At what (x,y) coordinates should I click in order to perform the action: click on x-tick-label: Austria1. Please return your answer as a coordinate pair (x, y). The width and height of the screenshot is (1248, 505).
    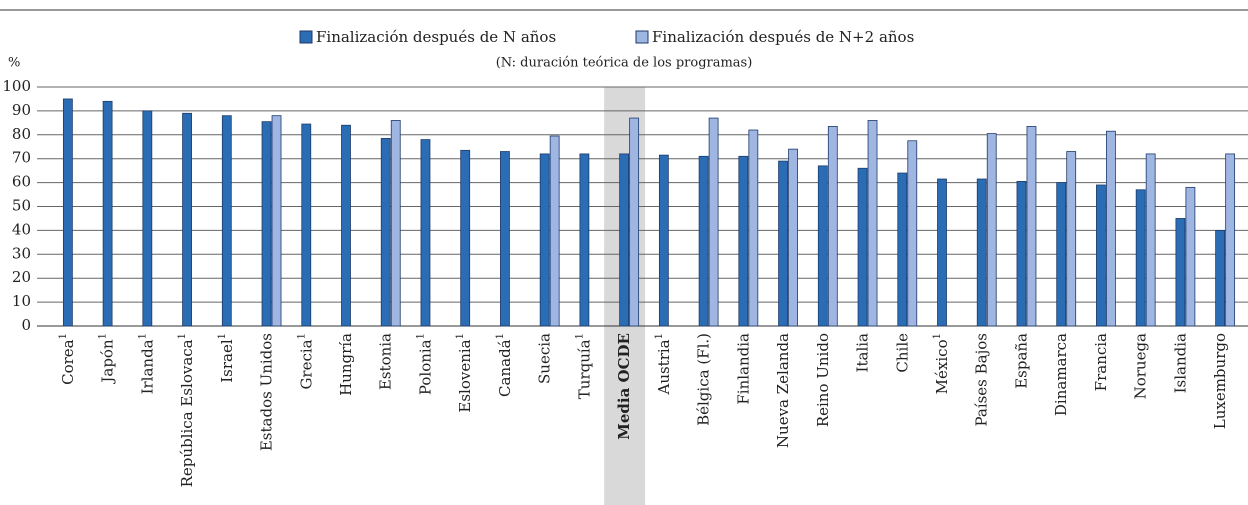
    Looking at the image, I should click on (663, 364).